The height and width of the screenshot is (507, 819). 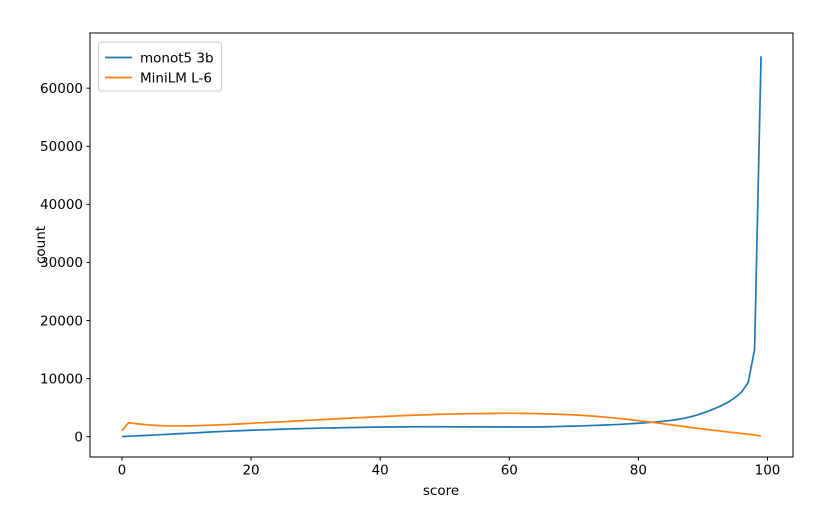 I want to click on series-line-minilm-l6, so click(x=441, y=424).